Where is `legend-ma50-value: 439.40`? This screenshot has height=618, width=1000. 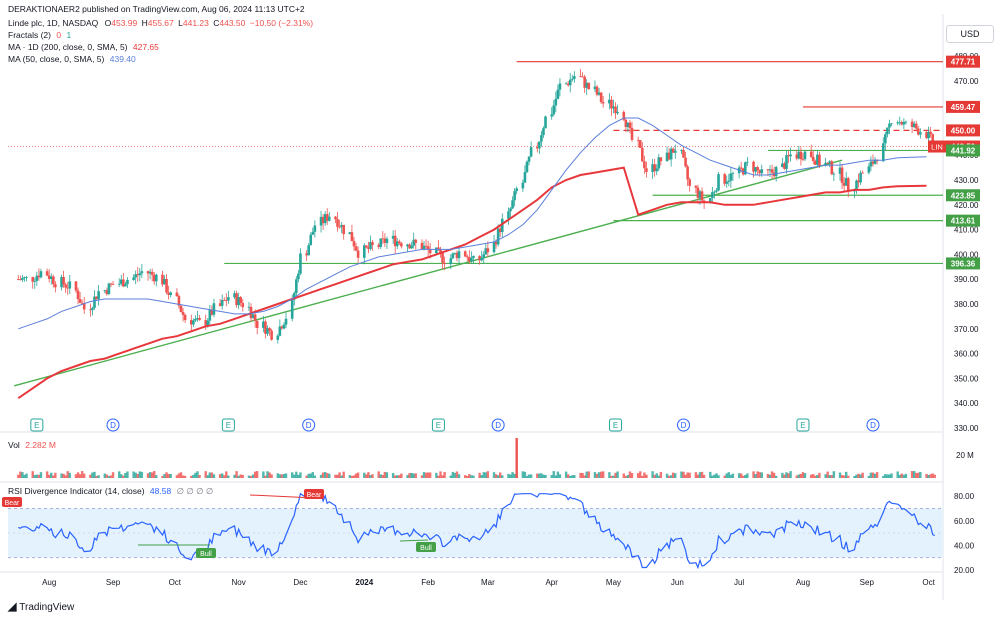
legend-ma50-value: 439.40 is located at coordinates (122, 59).